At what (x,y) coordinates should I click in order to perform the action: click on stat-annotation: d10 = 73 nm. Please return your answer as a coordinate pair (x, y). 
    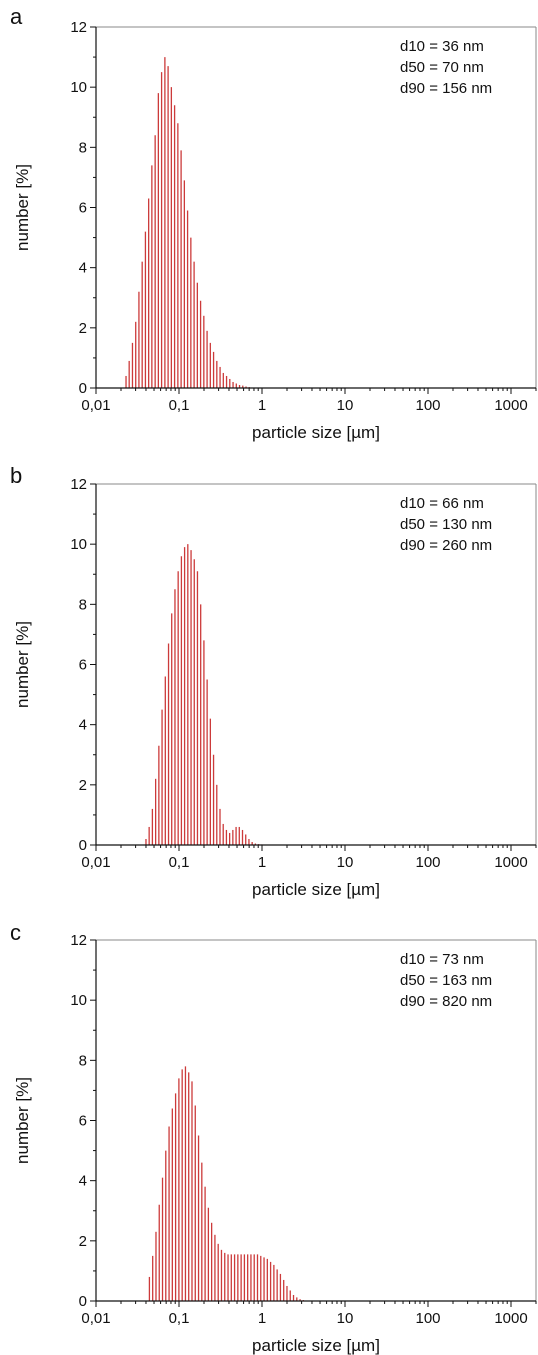
    Looking at the image, I should click on (442, 959).